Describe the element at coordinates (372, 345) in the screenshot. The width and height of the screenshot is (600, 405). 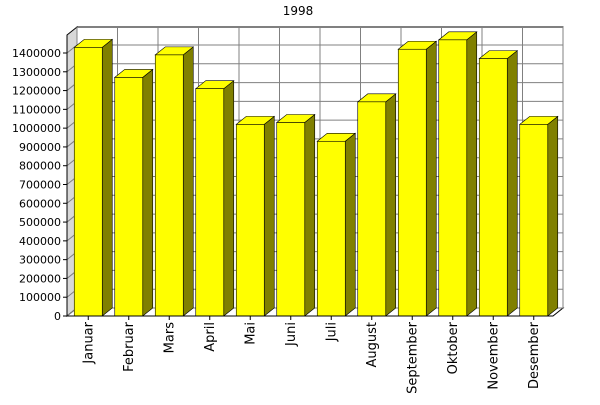
I see `x-tick-label: August` at that location.